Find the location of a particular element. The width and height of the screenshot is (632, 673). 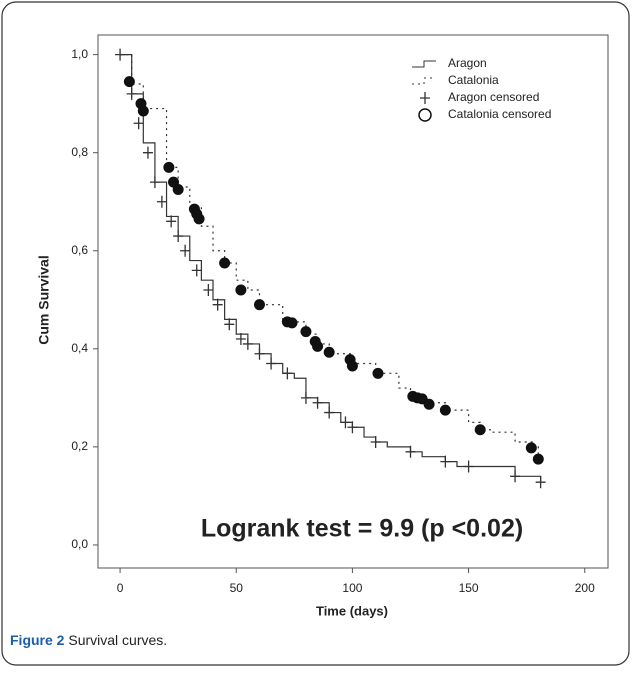

y-tick-label: 0,8 is located at coordinates (79, 152).